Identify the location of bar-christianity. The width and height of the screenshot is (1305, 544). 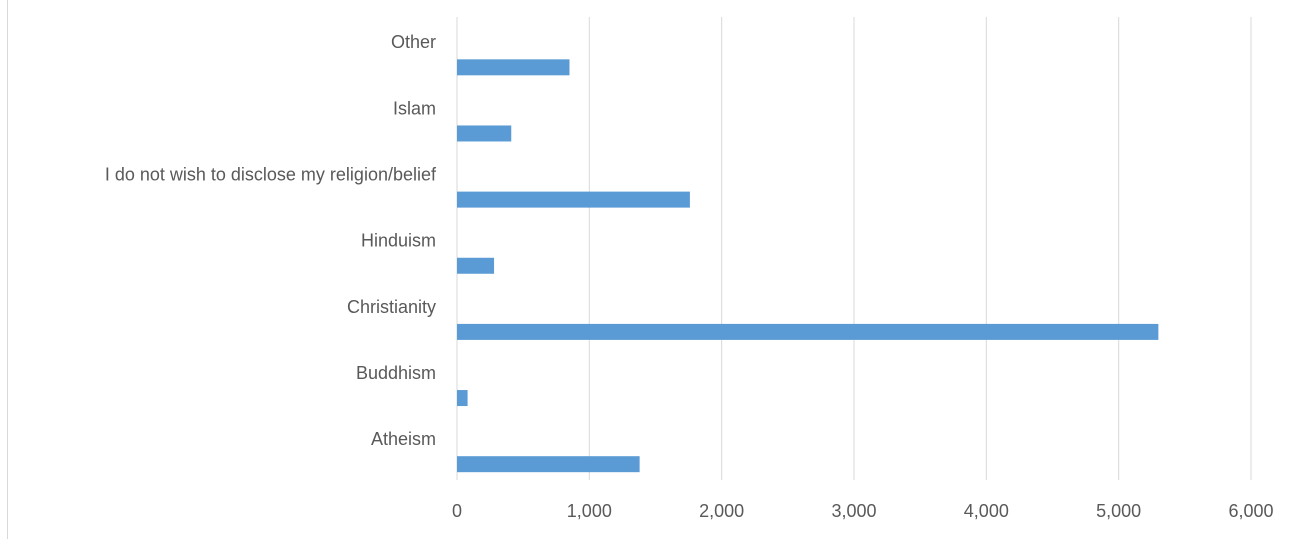
(808, 331).